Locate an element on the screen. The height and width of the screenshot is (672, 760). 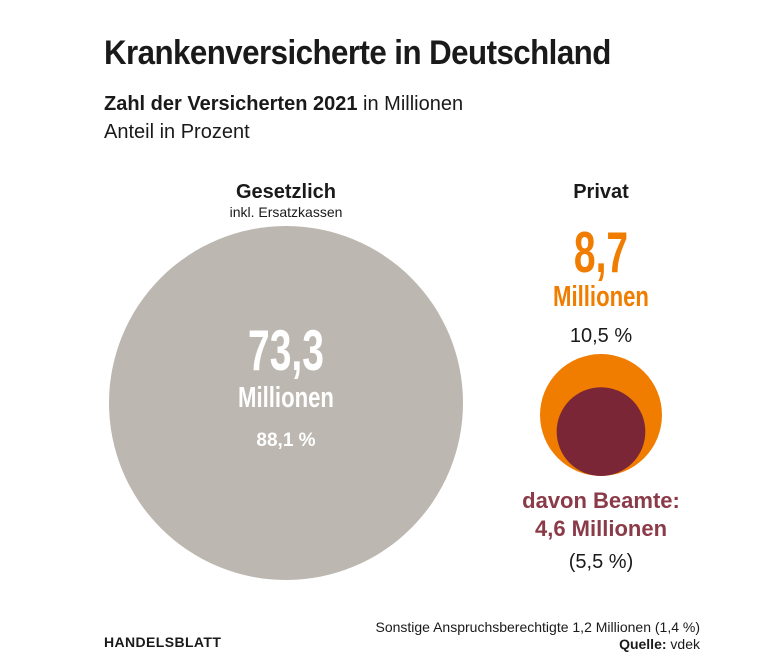
privat-value: 8,7 is located at coordinates (601, 253).